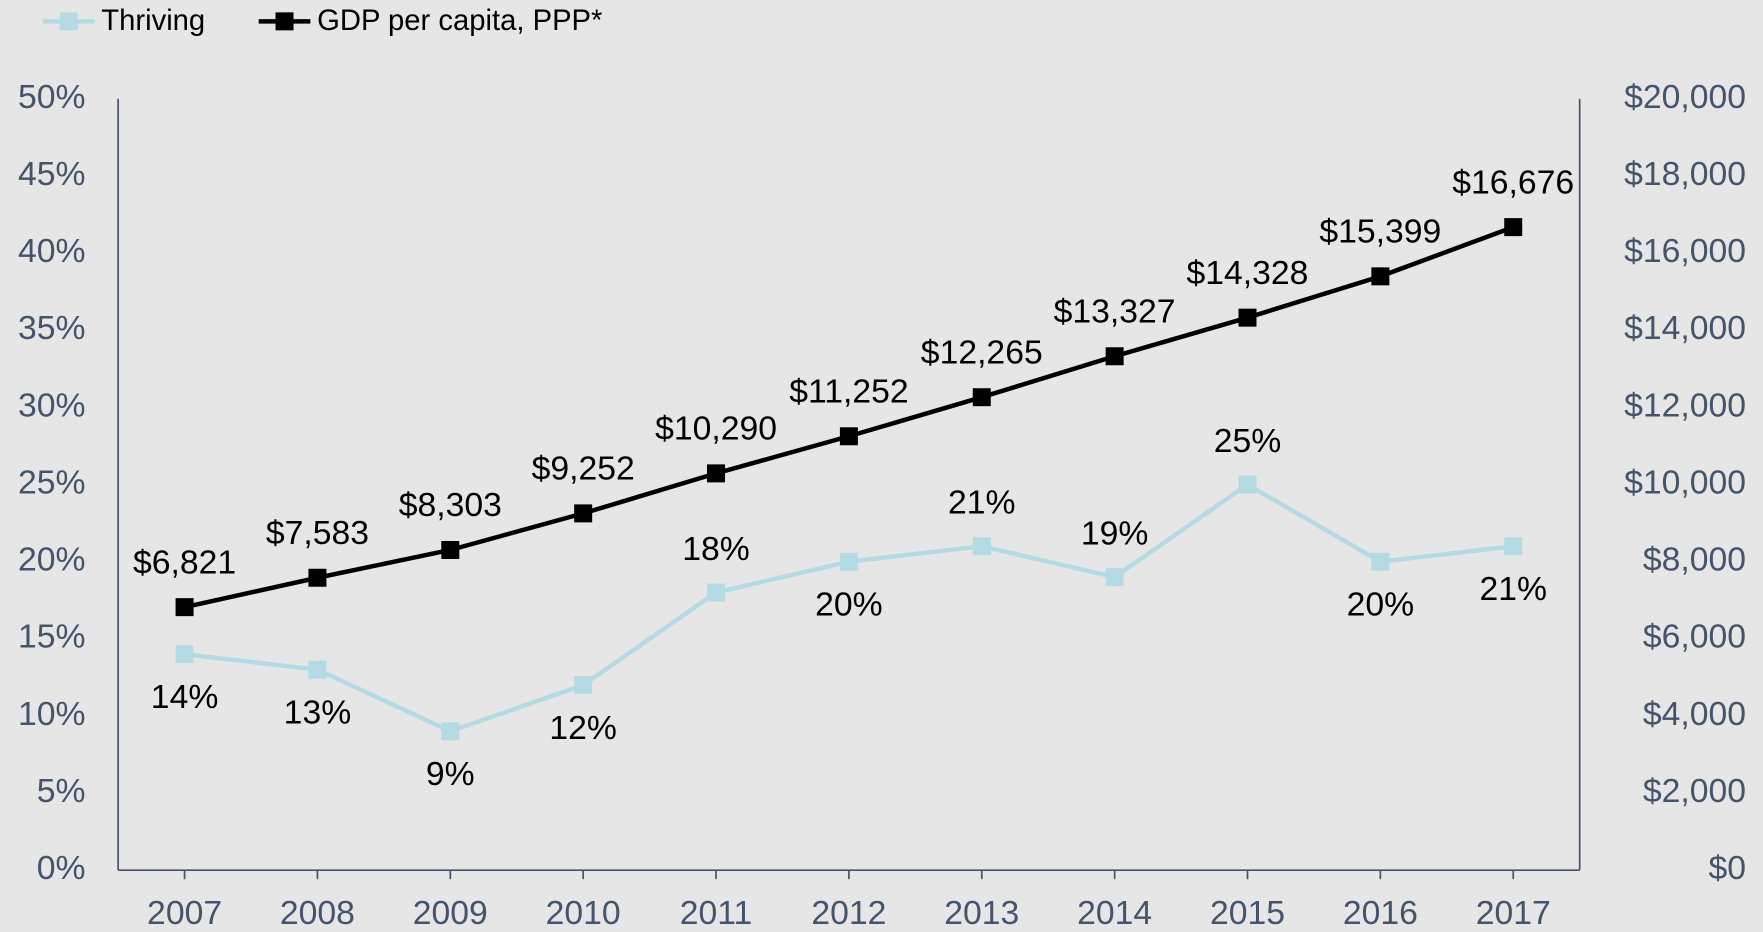 The width and height of the screenshot is (1763, 932). What do you see at coordinates (1247, 913) in the screenshot?
I see `x-tick-label: 2015` at bounding box center [1247, 913].